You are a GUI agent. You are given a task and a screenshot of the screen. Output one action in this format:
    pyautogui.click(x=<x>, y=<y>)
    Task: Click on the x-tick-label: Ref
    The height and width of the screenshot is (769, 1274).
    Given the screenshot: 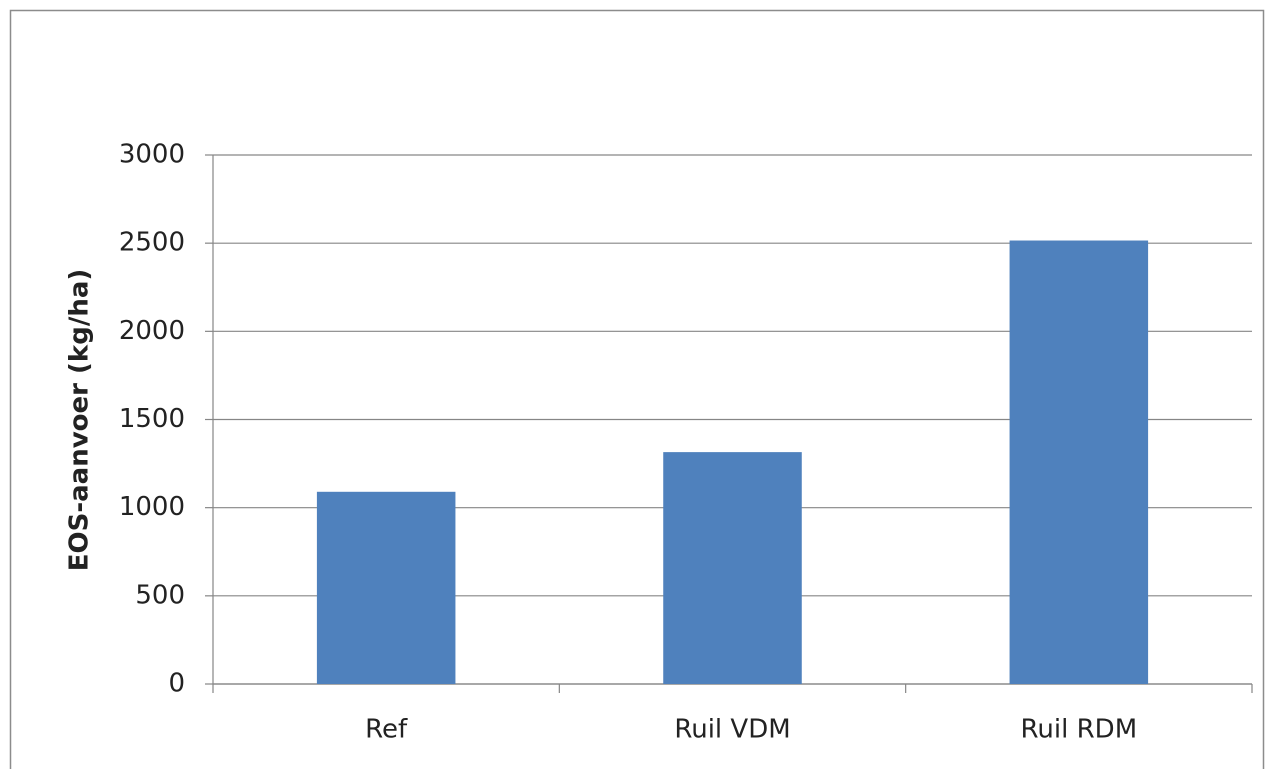 What is the action you would take?
    pyautogui.click(x=386, y=730)
    